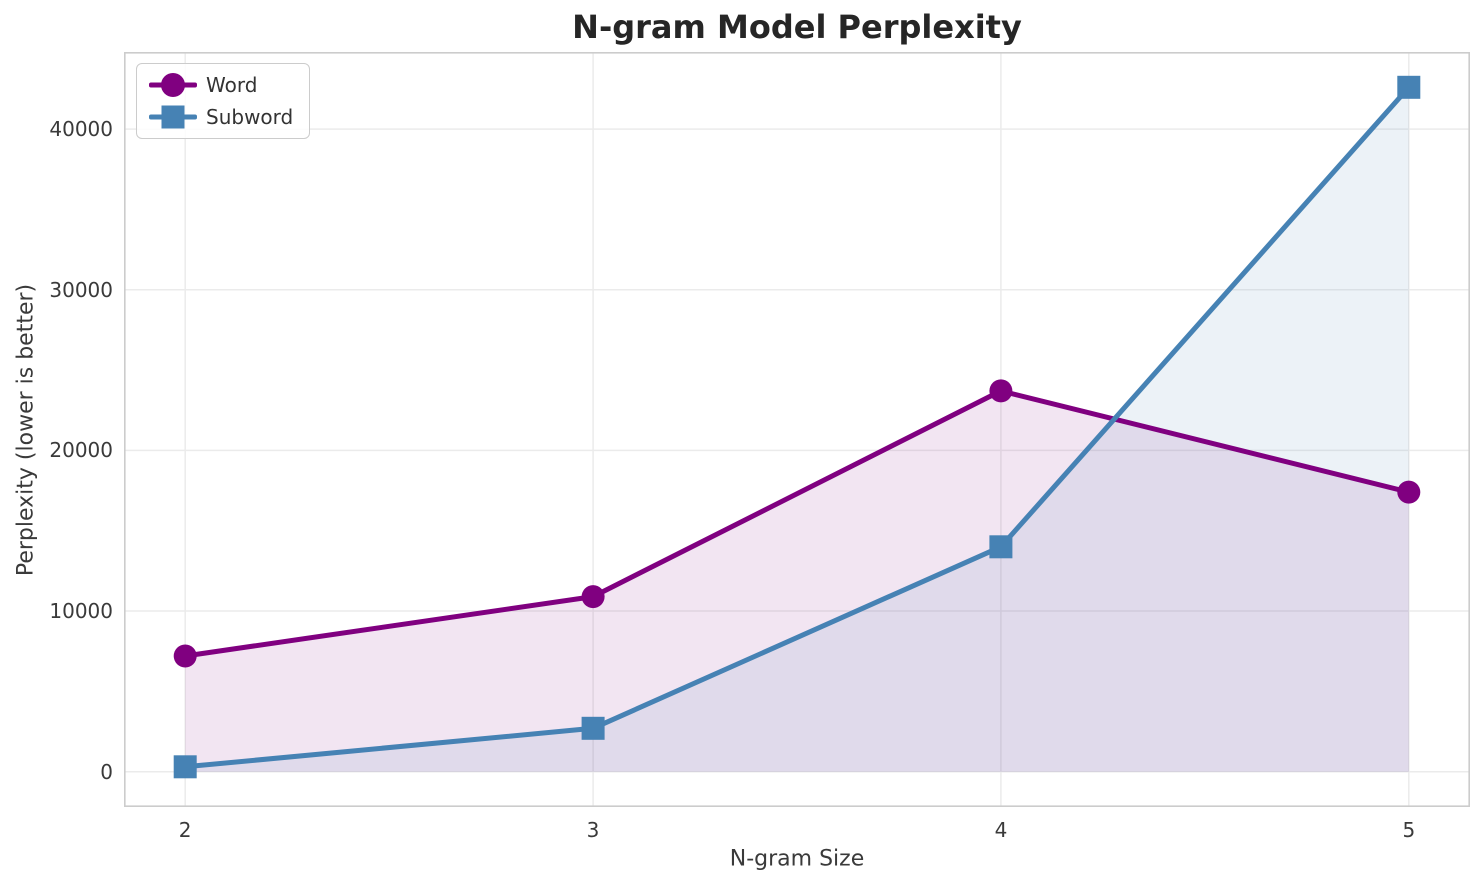 The height and width of the screenshot is (885, 1484). What do you see at coordinates (1409, 830) in the screenshot?
I see `x-tick-label: 5` at bounding box center [1409, 830].